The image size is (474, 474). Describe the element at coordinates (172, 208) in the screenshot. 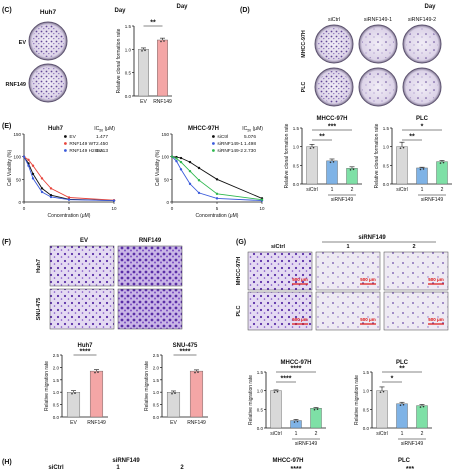

I see `panel-e-right-xtick-label: 0` at that location.